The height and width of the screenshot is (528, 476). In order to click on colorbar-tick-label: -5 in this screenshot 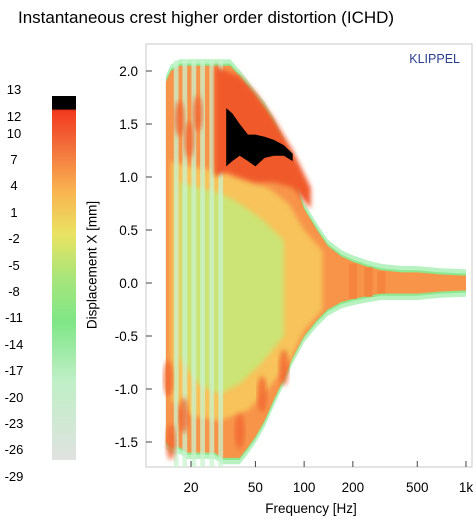, I will do `click(14, 265)`.